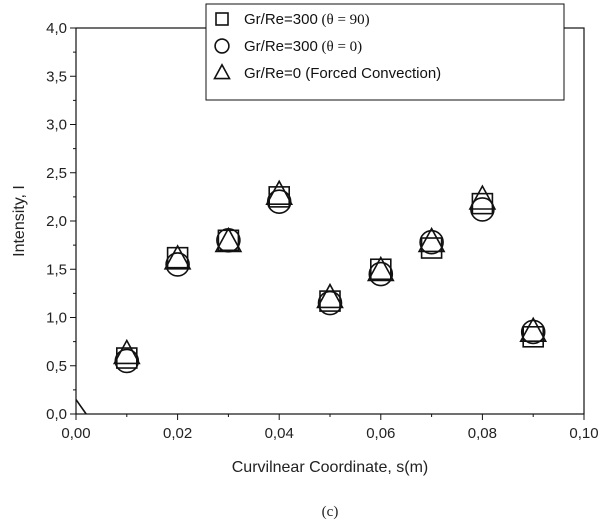 Image resolution: width=606 pixels, height=526 pixels. I want to click on y-tick-label: 3,0, so click(56, 125).